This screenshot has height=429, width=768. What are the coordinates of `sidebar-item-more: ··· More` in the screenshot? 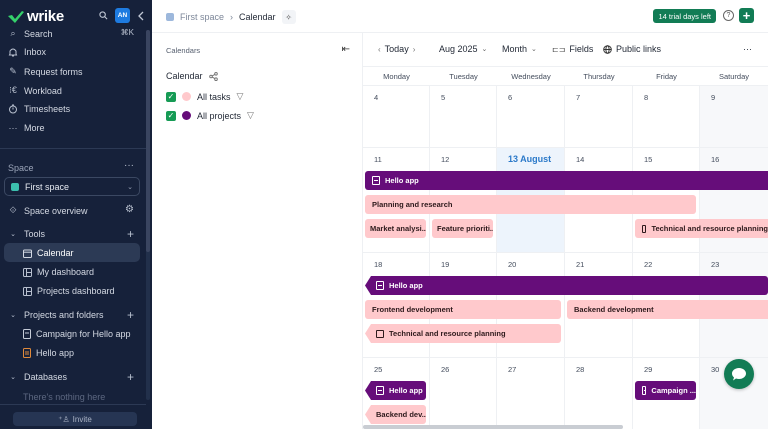 It's located at (26, 128).